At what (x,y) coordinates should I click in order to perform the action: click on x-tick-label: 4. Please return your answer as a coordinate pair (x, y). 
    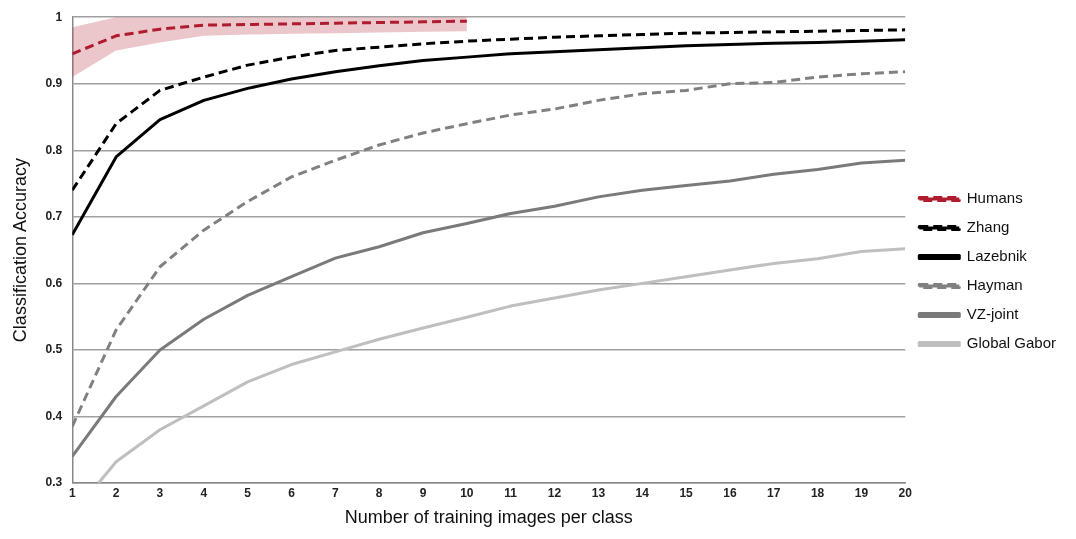
    Looking at the image, I should click on (204, 492).